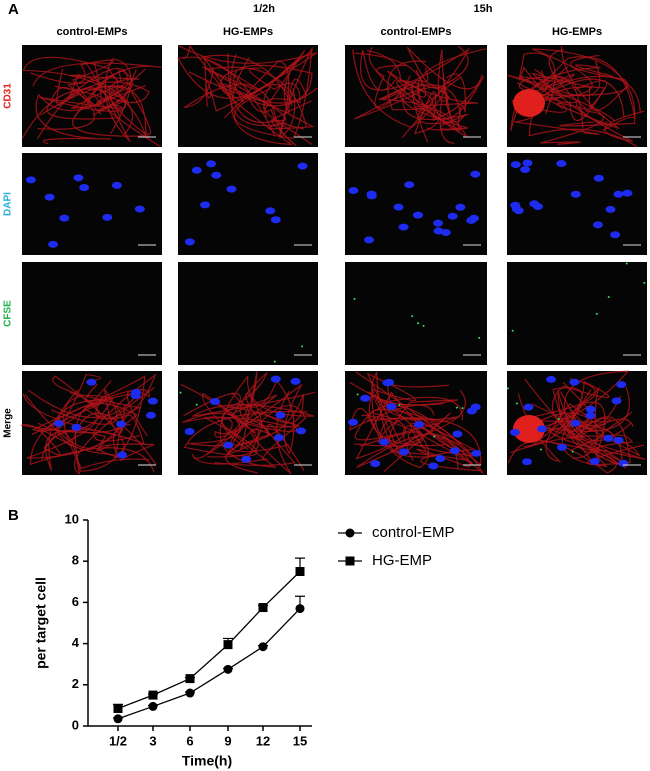 This screenshot has height=771, width=650. I want to click on x-tick-label: 15, so click(300, 740).